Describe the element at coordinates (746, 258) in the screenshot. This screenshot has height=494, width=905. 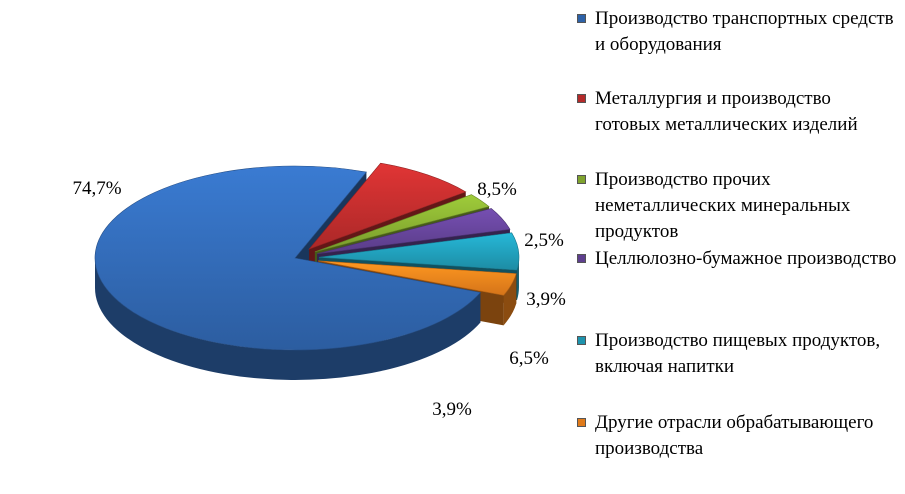
I see `legend-label: Целлюлозно-бумажное производство` at that location.